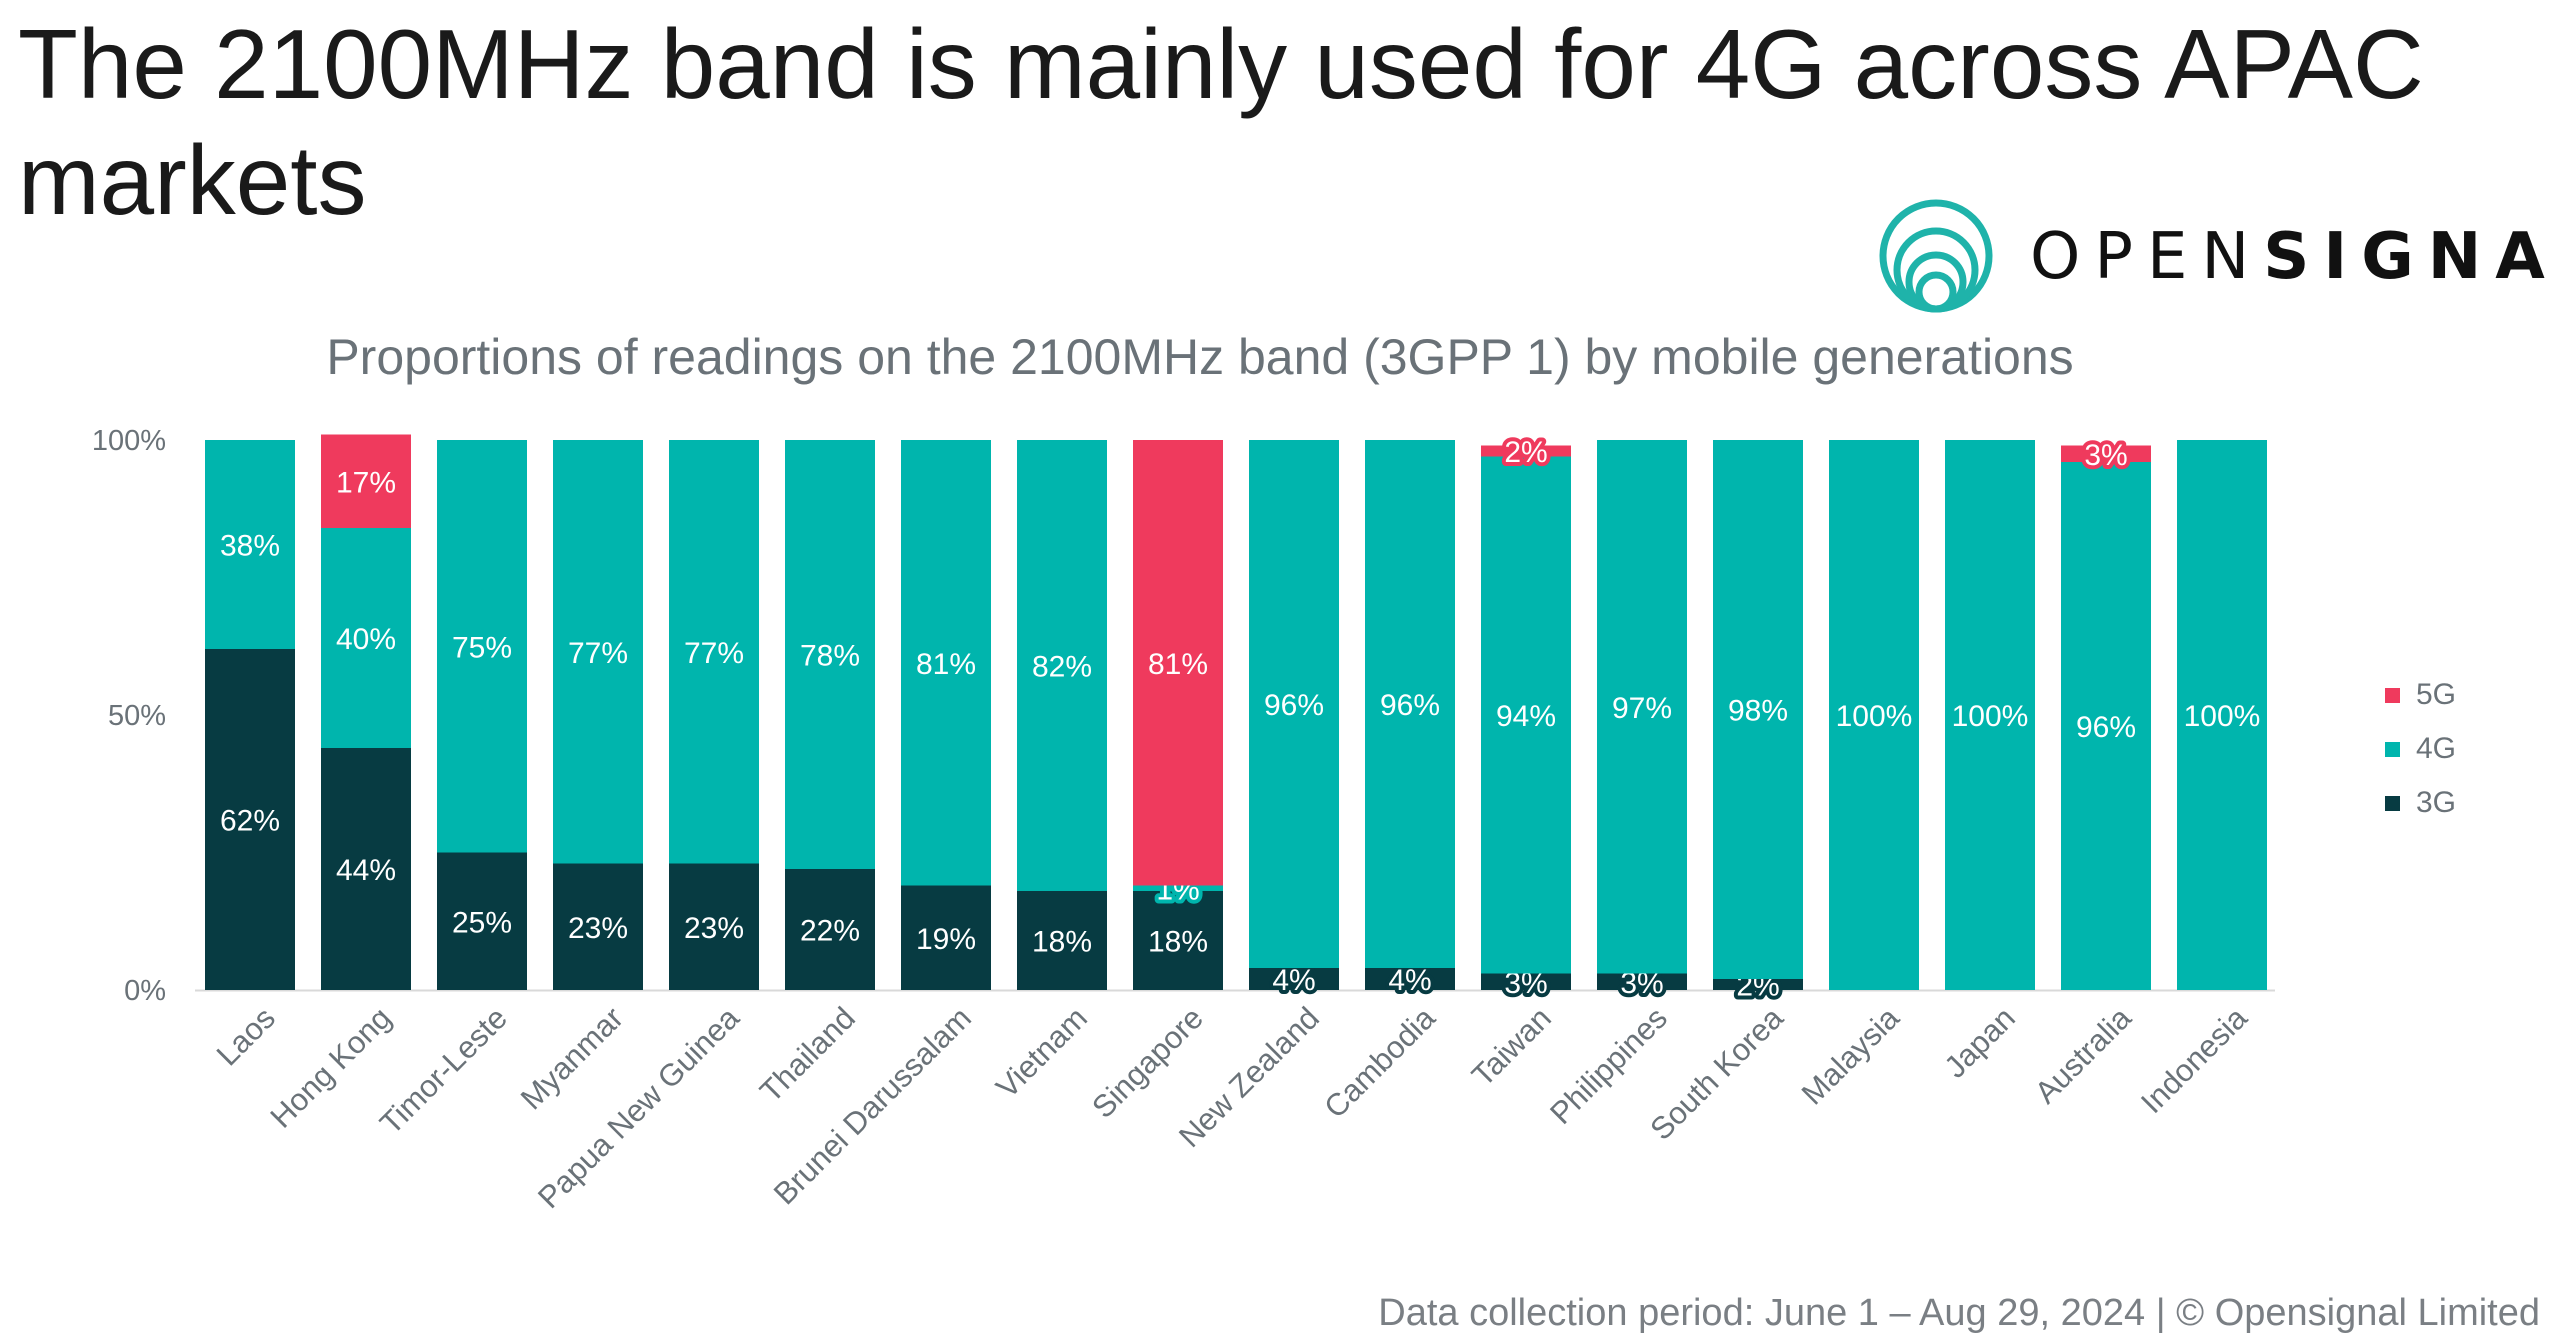  I want to click on chart-legend: 5G 4G 3G, so click(2420, 749).